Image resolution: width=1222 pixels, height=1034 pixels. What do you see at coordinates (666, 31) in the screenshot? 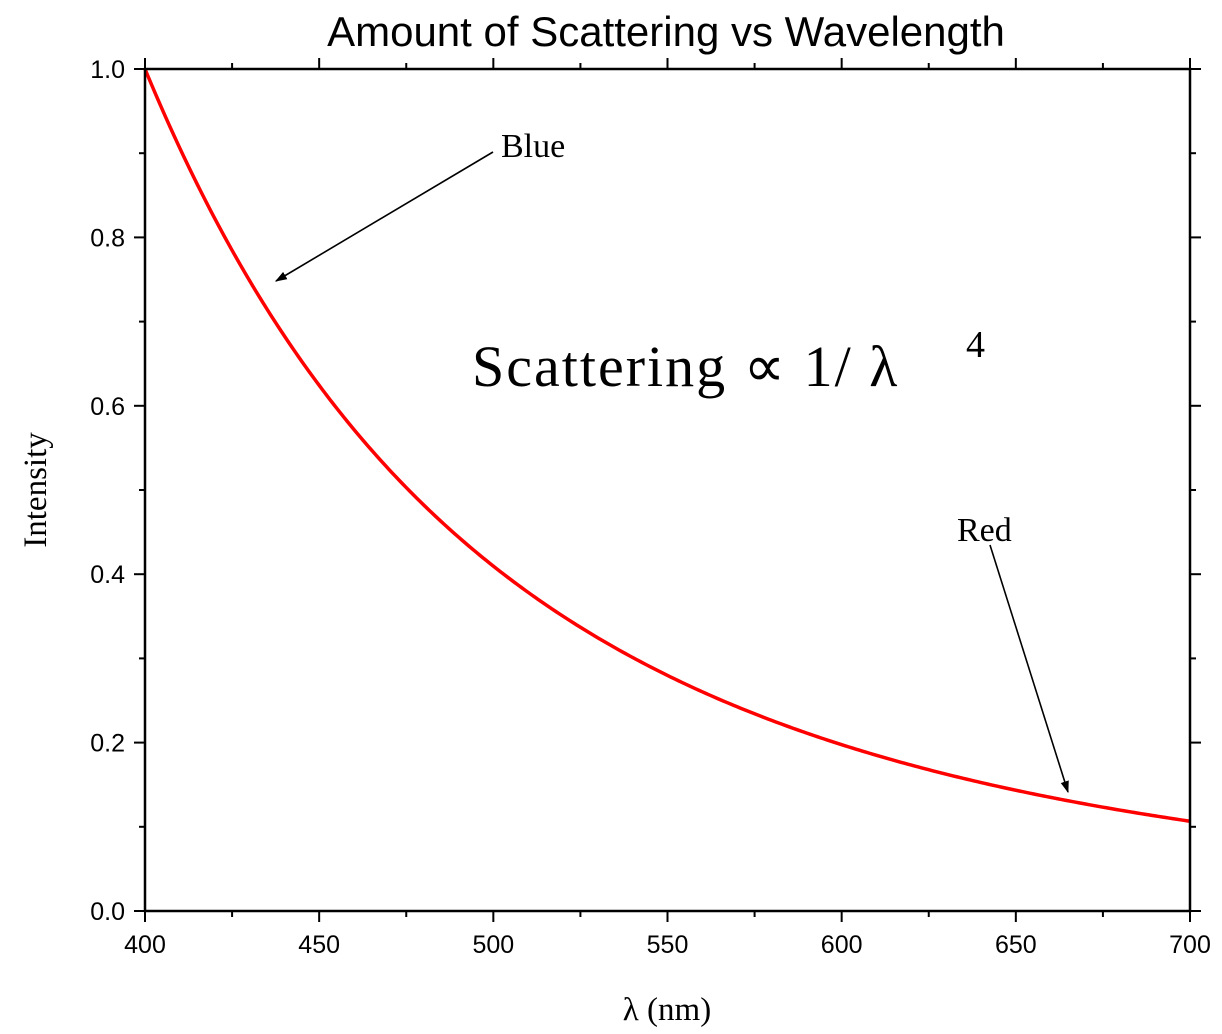
I see `chart-title: Amount of Scattering vs Wavelength` at bounding box center [666, 31].